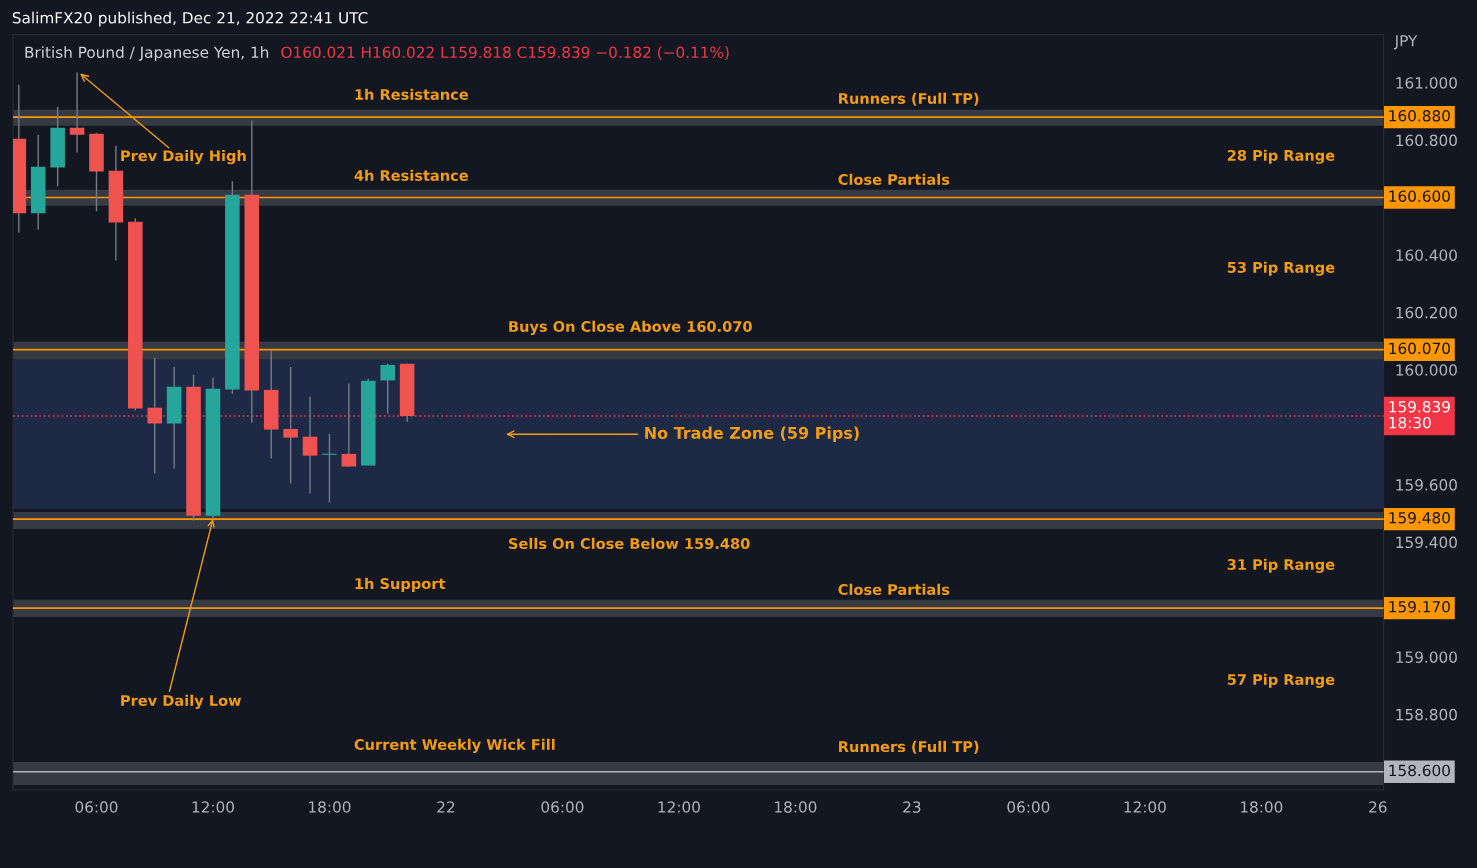 This screenshot has width=1477, height=868. Describe the element at coordinates (1419, 607) in the screenshot. I see `ref-line-label: 159.170` at that location.